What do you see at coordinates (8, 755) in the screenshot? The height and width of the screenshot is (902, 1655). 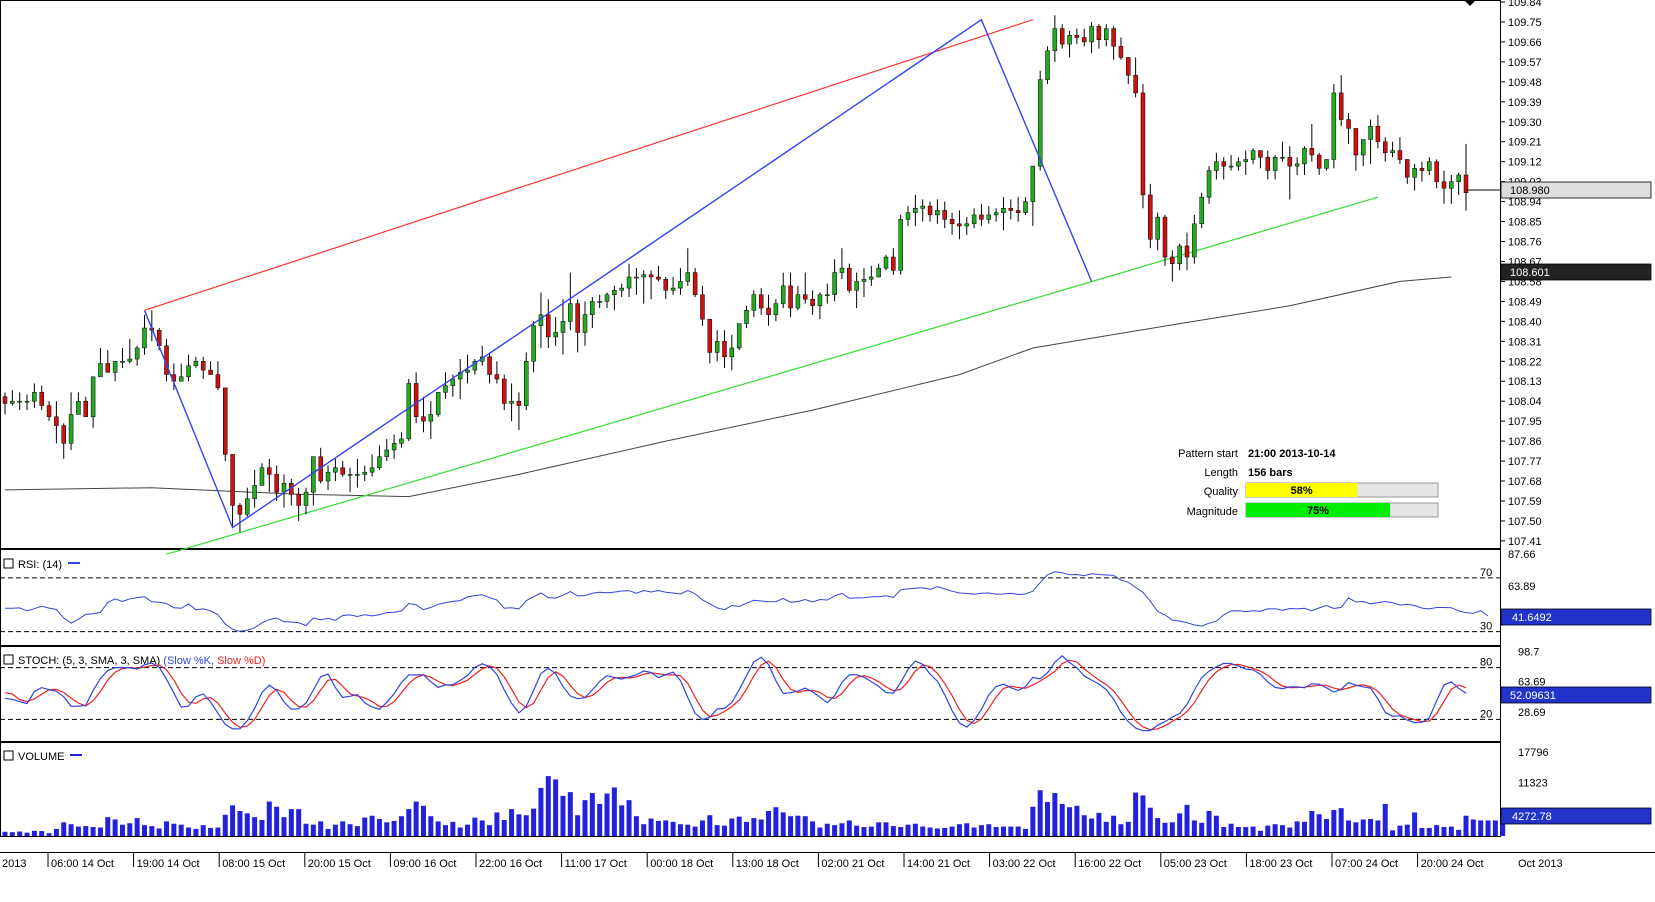 I see `volume-close-icon` at bounding box center [8, 755].